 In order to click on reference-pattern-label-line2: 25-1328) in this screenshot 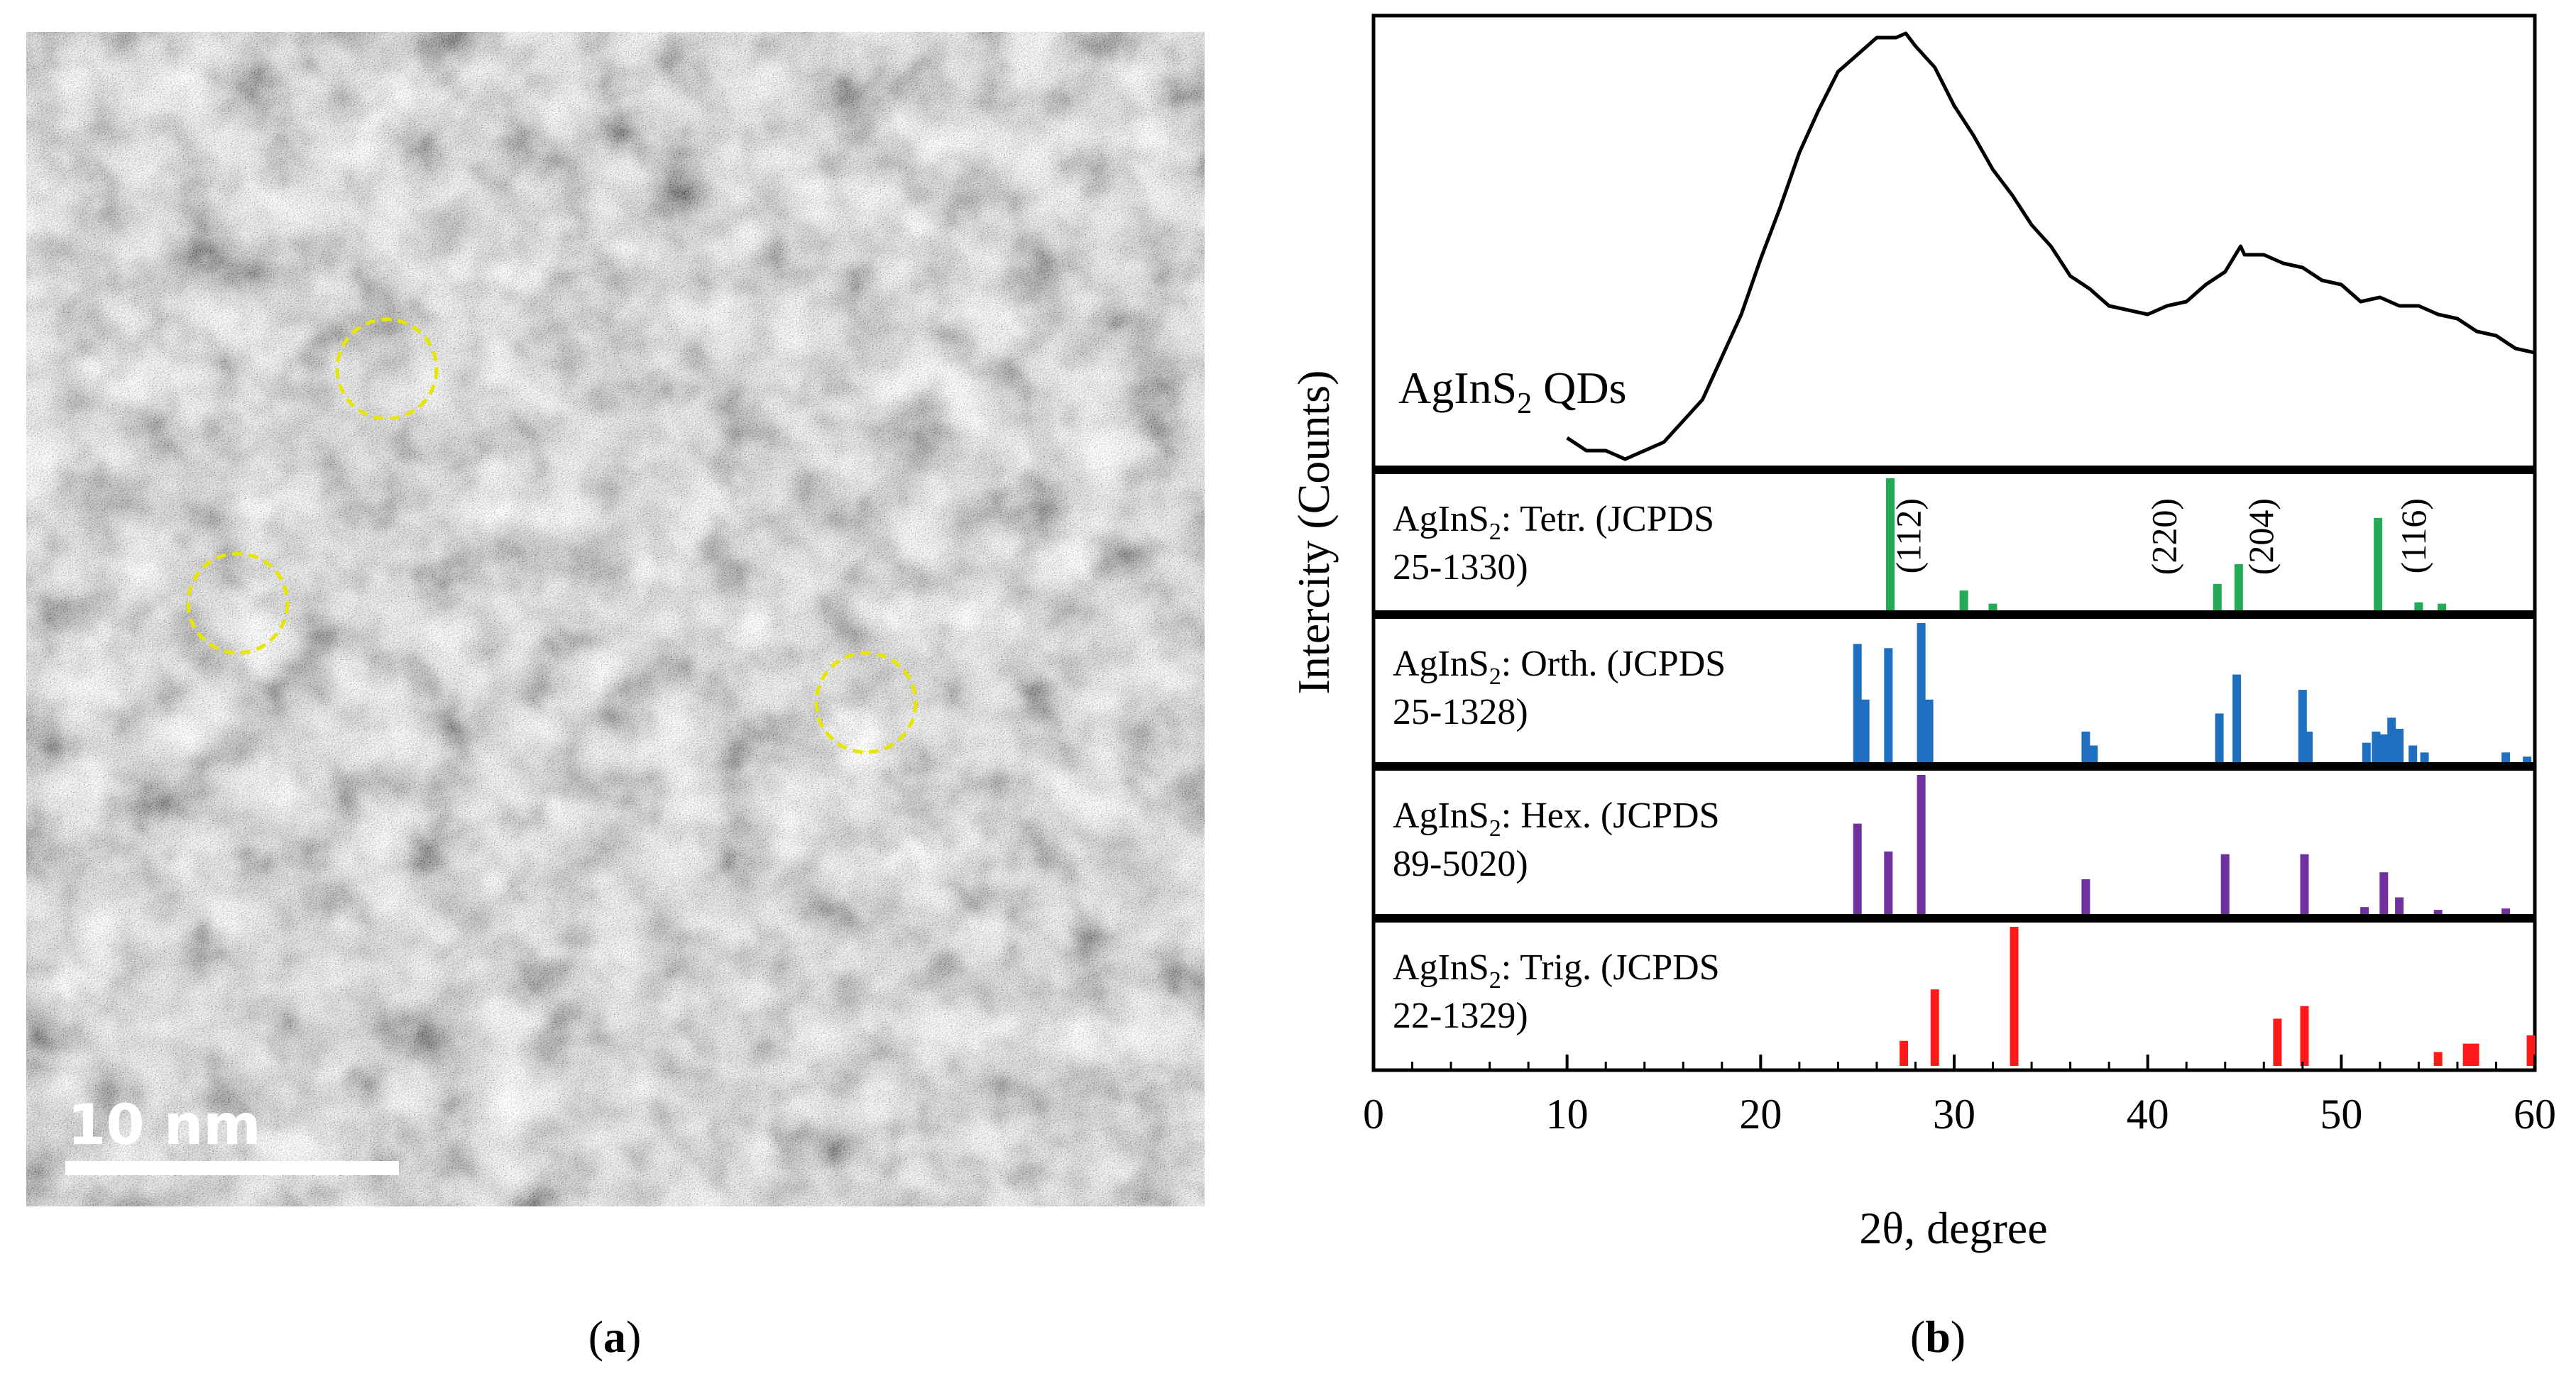, I will do `click(1460, 712)`.